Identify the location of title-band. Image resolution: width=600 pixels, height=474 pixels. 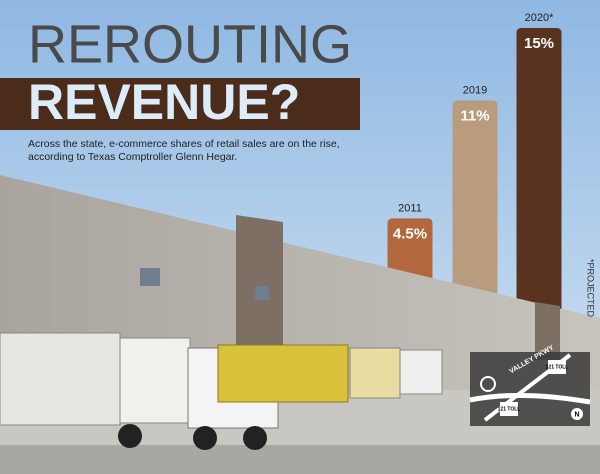
(180, 104).